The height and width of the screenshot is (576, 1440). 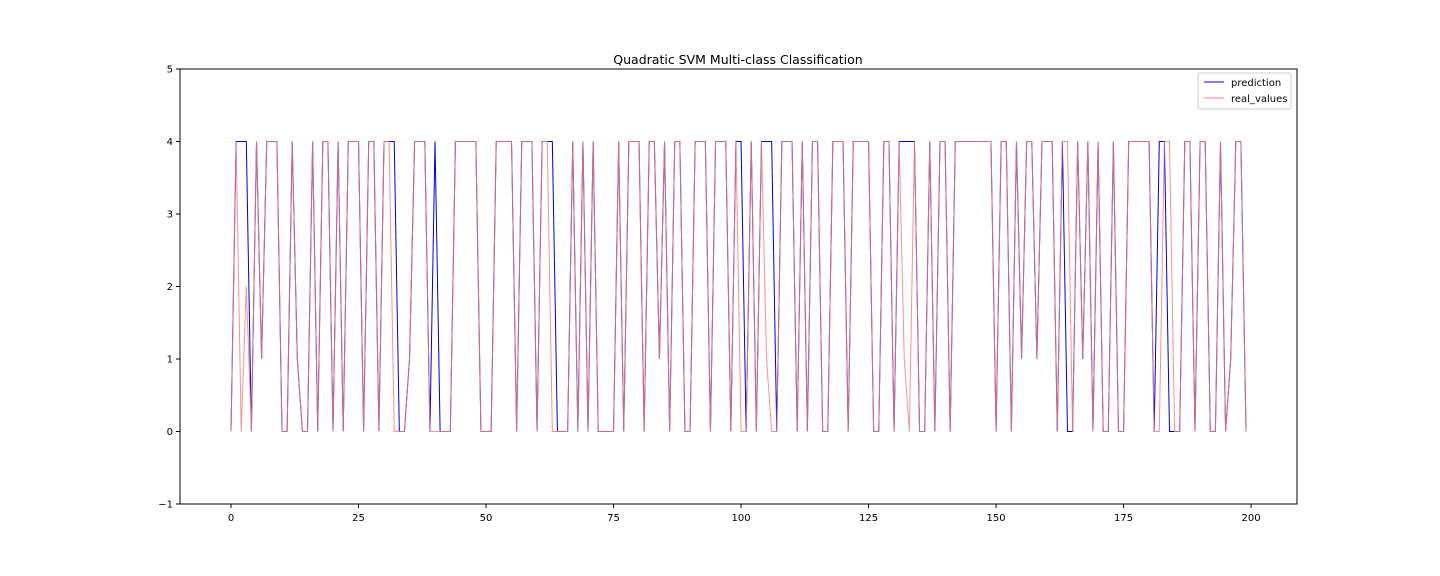 I want to click on x-tick-label: 50, so click(x=486, y=518).